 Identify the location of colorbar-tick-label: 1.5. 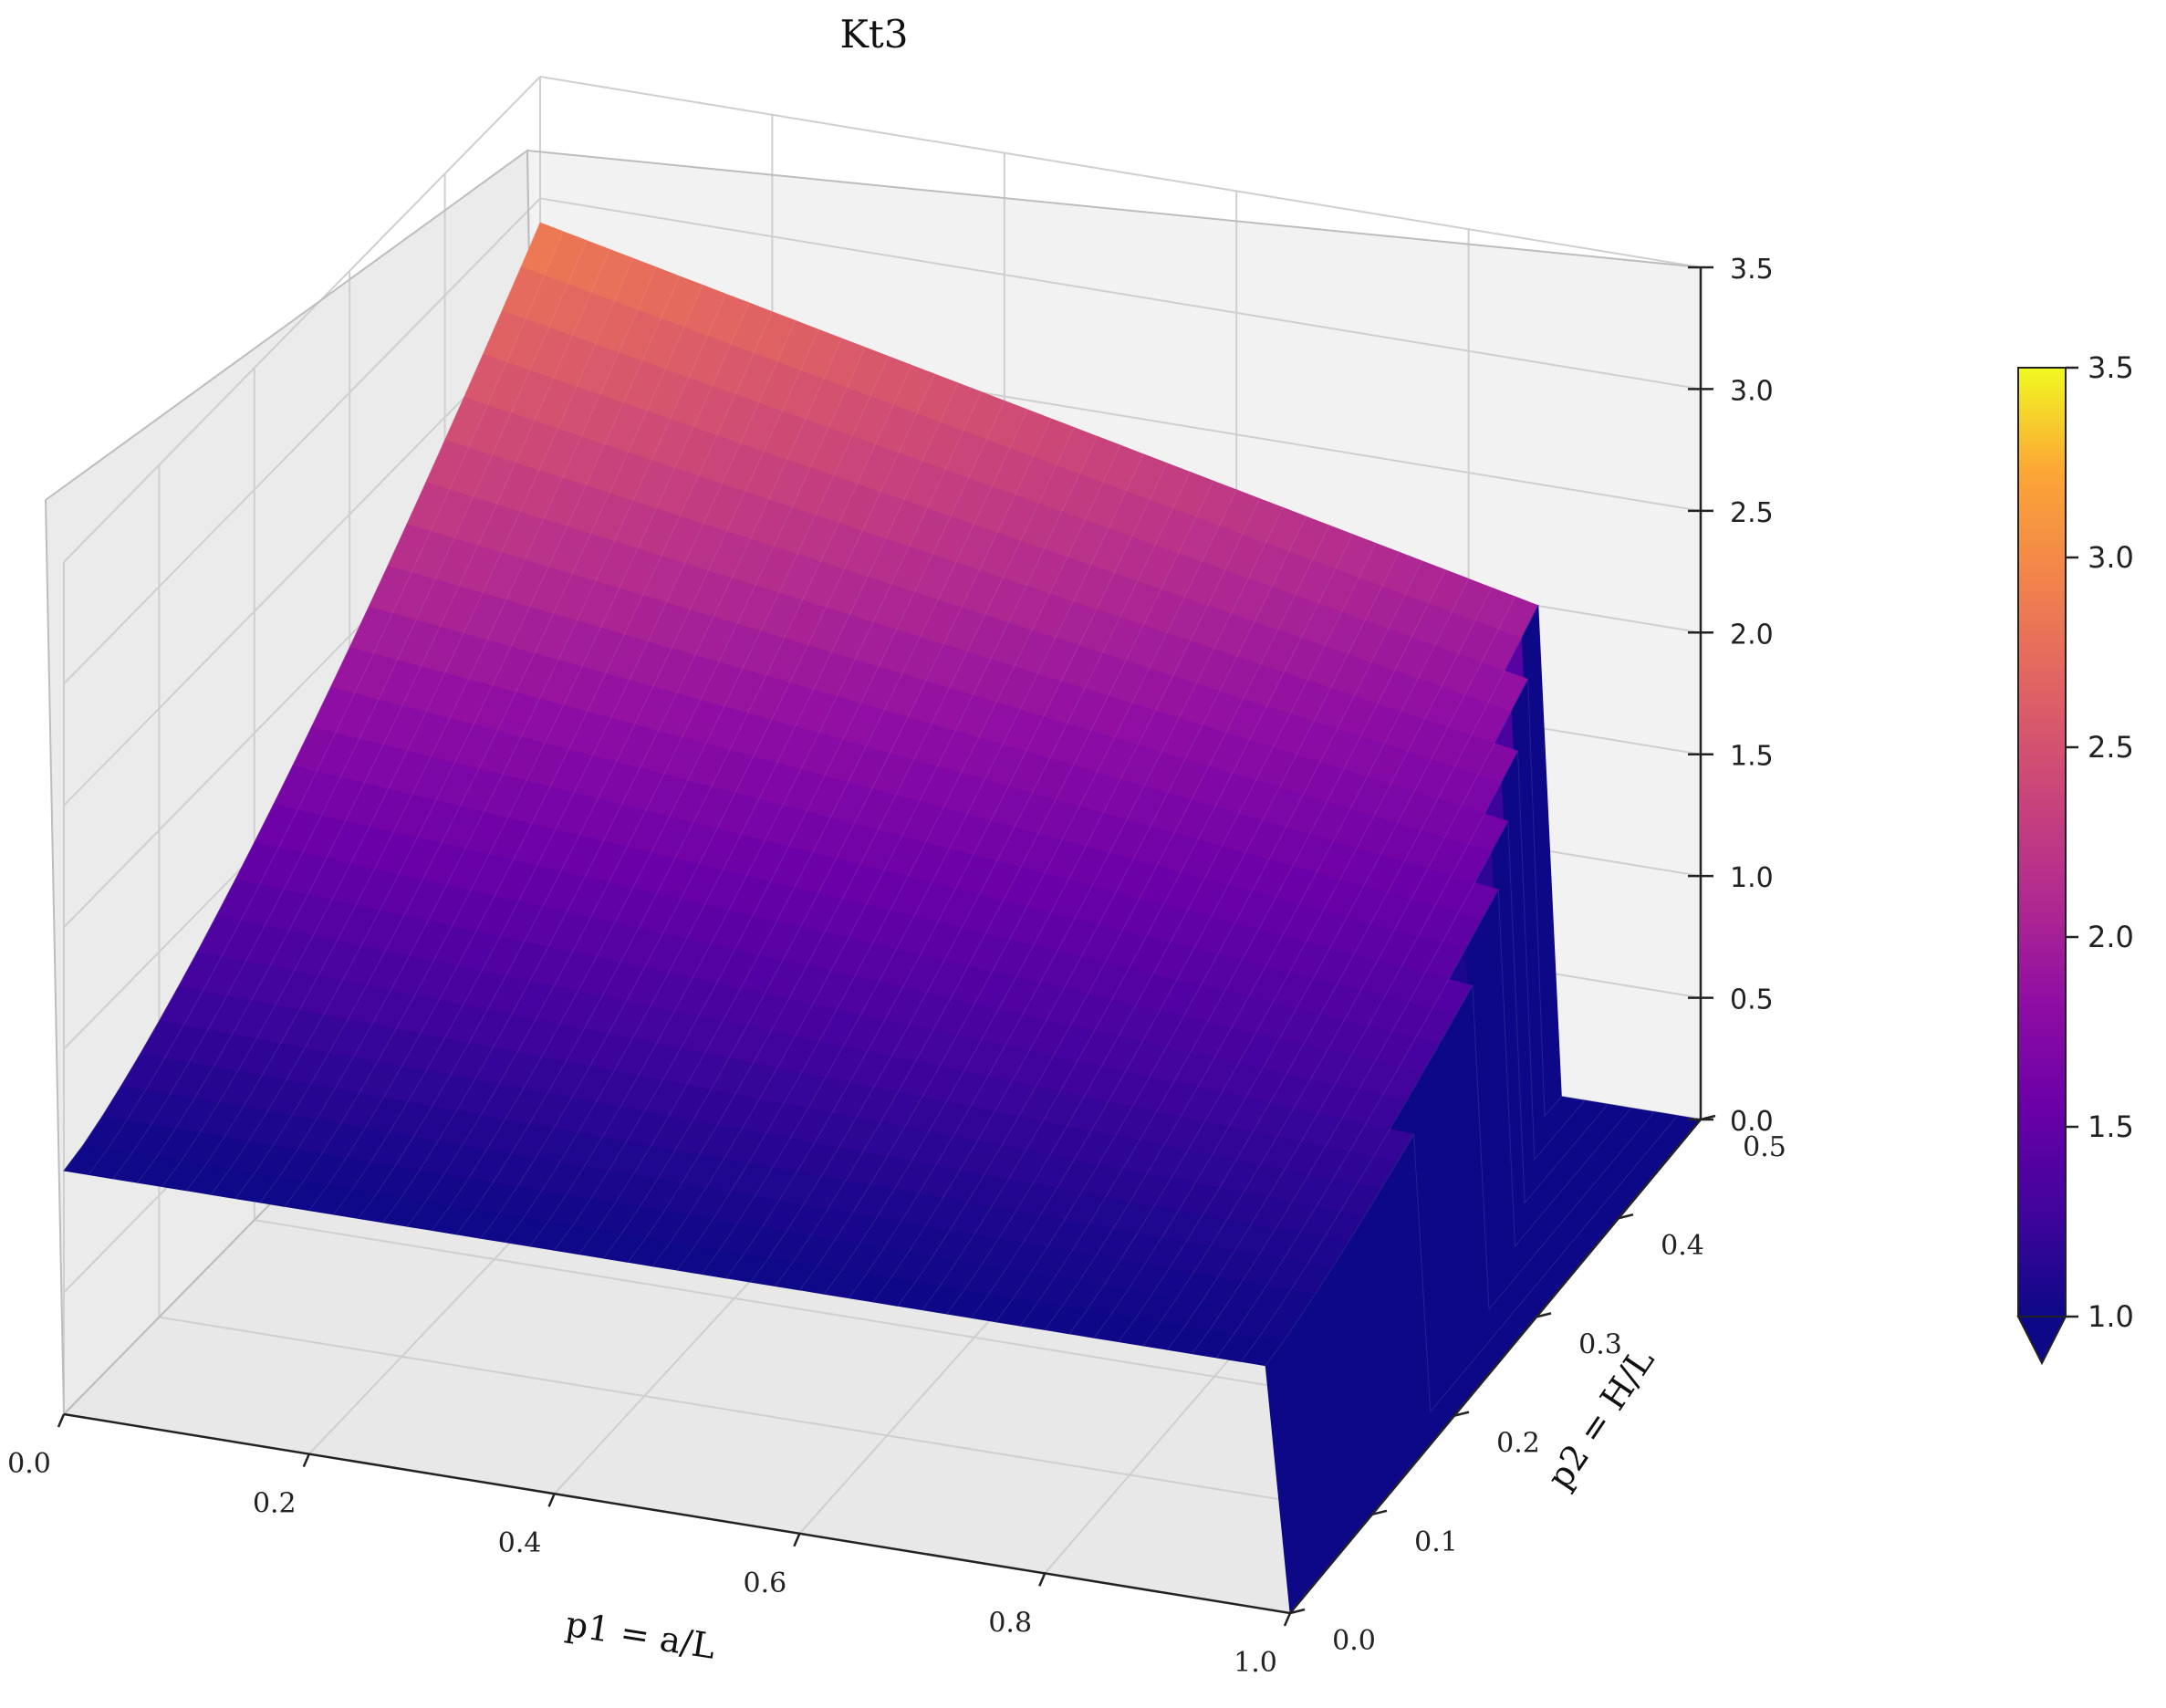
(2111, 1127).